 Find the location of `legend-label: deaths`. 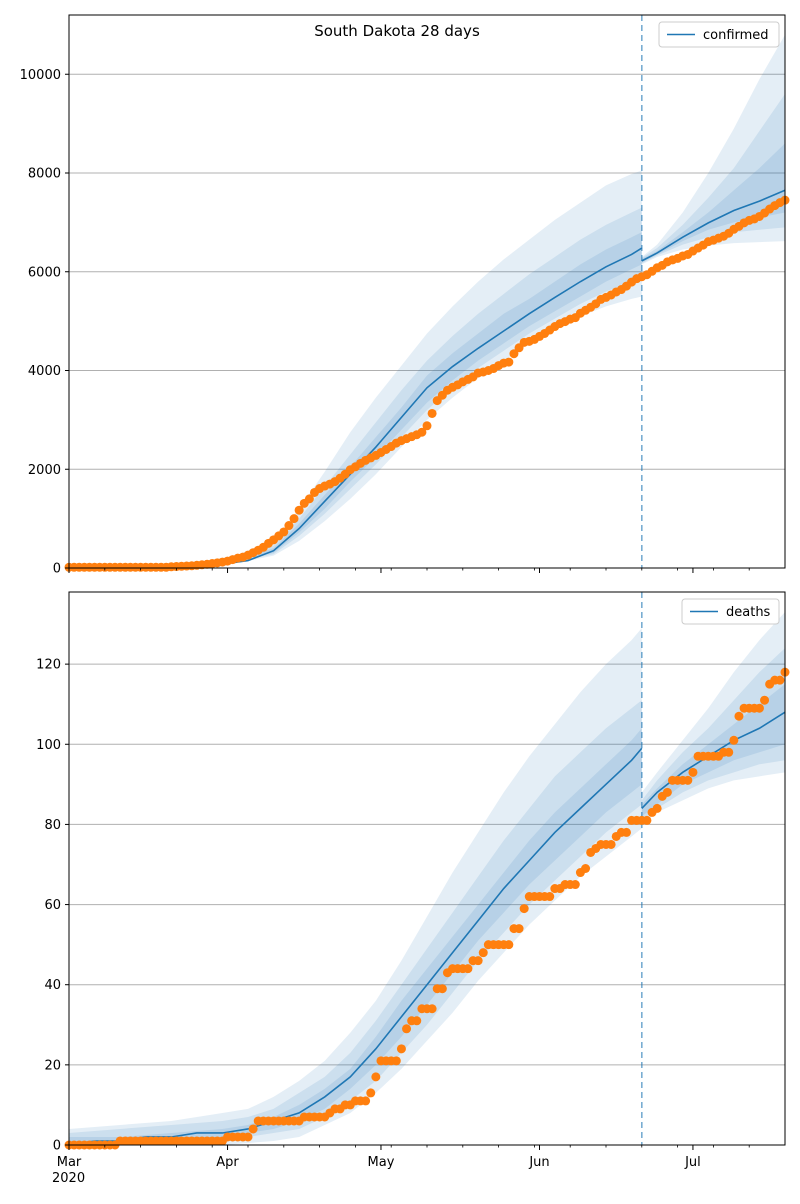

legend-label: deaths is located at coordinates (748, 612).